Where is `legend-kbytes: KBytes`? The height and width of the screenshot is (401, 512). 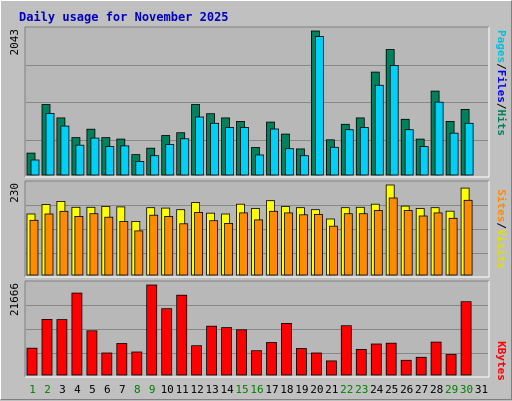 legend-kbytes: KBytes is located at coordinates (501, 361).